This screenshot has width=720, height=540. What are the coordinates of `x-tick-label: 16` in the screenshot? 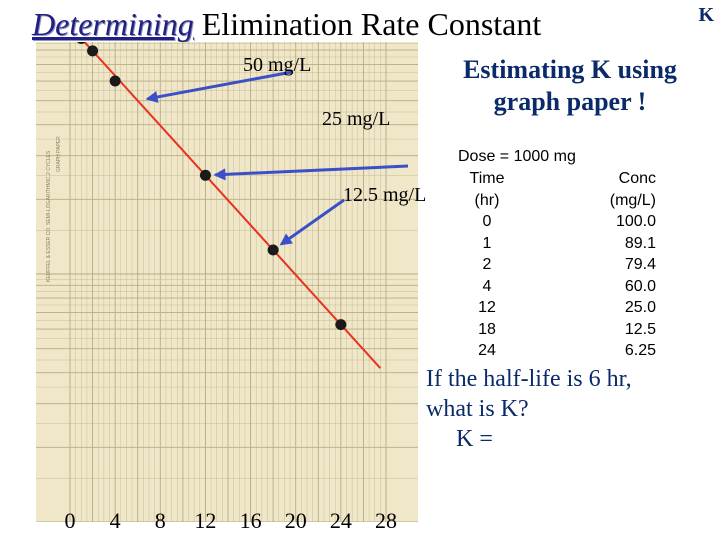 It's located at (250, 520).